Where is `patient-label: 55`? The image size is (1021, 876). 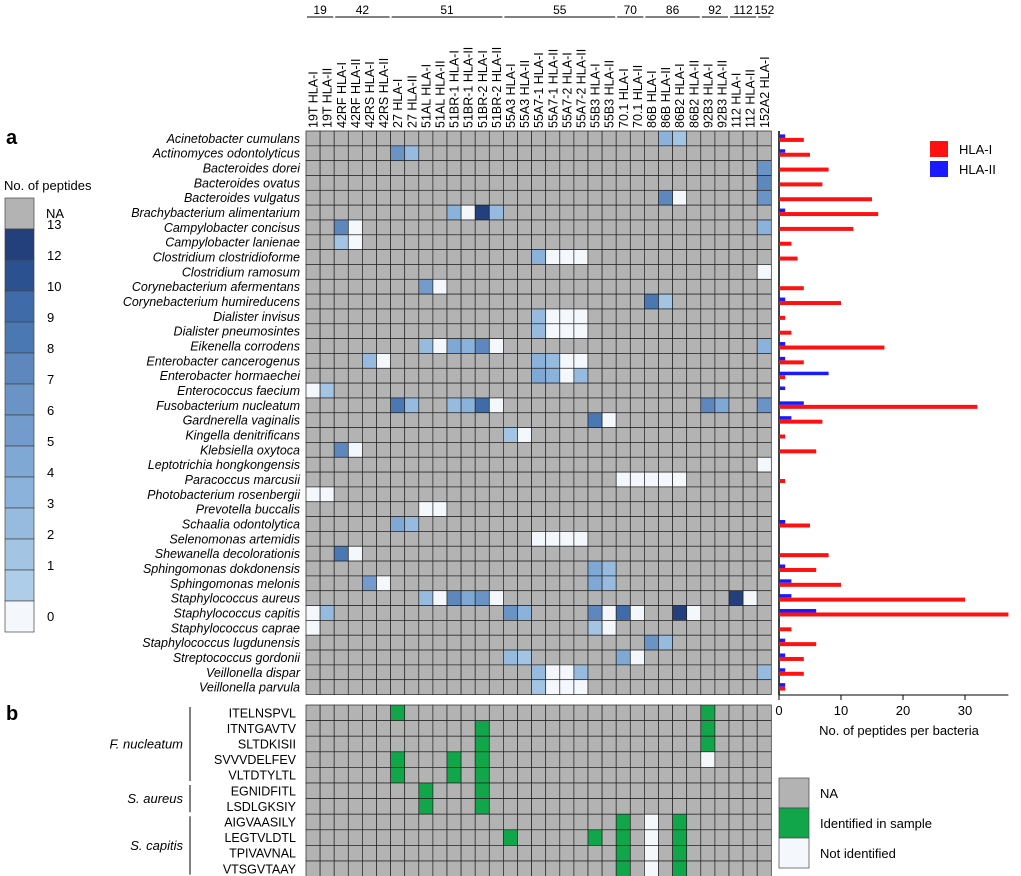
patient-label: 55 is located at coordinates (560, 10).